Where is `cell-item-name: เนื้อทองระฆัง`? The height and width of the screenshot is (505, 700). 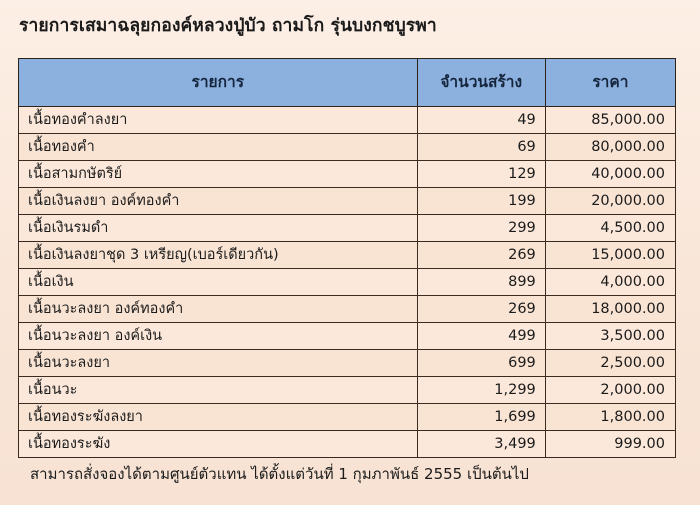 cell-item-name: เนื้อทองระฆัง is located at coordinates (218, 444).